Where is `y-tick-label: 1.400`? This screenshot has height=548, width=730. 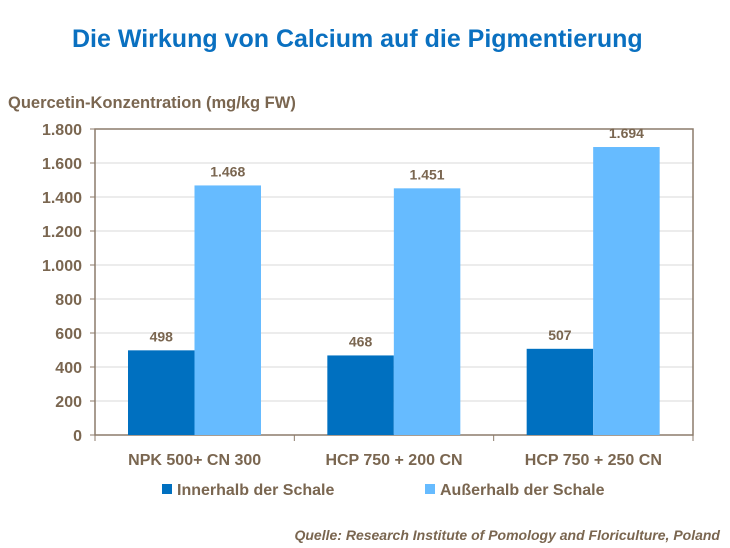 y-tick-label: 1.400 is located at coordinates (62, 198).